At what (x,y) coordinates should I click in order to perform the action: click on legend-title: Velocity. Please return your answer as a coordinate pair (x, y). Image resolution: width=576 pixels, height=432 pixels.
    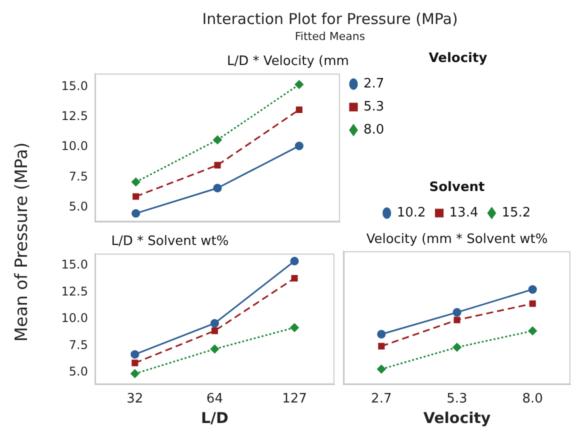
    Looking at the image, I should click on (458, 58).